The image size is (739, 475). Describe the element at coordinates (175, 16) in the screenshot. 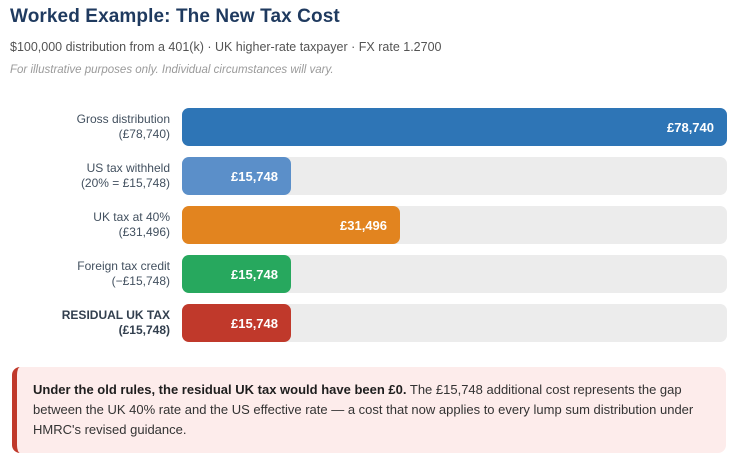

I see `page-title: Worked Example: The New Tax Cost` at that location.